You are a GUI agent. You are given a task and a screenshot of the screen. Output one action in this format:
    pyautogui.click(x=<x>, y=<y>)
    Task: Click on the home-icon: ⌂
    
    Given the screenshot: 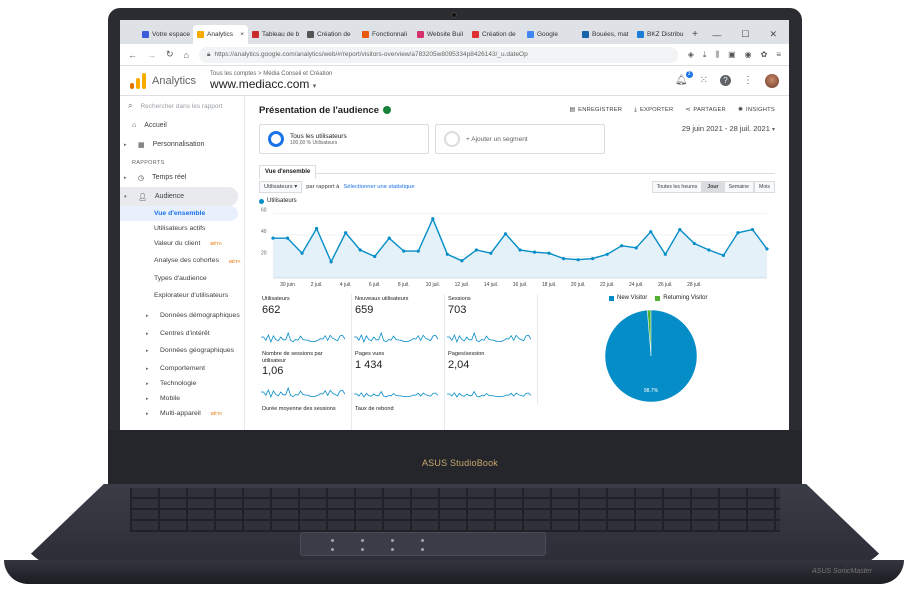 What is the action you would take?
    pyautogui.click(x=186, y=54)
    